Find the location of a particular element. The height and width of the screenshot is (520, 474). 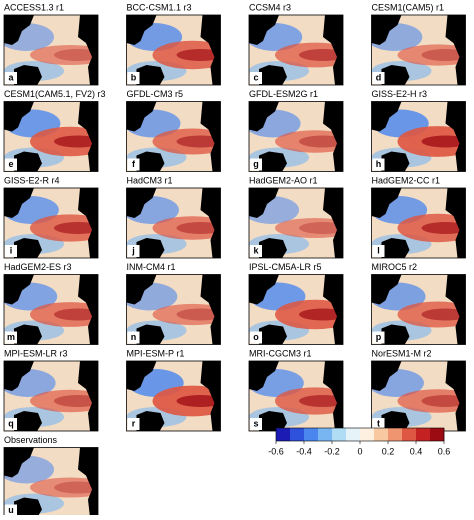

panel-title: MRI-CGCM3 r1 is located at coordinates (280, 353).